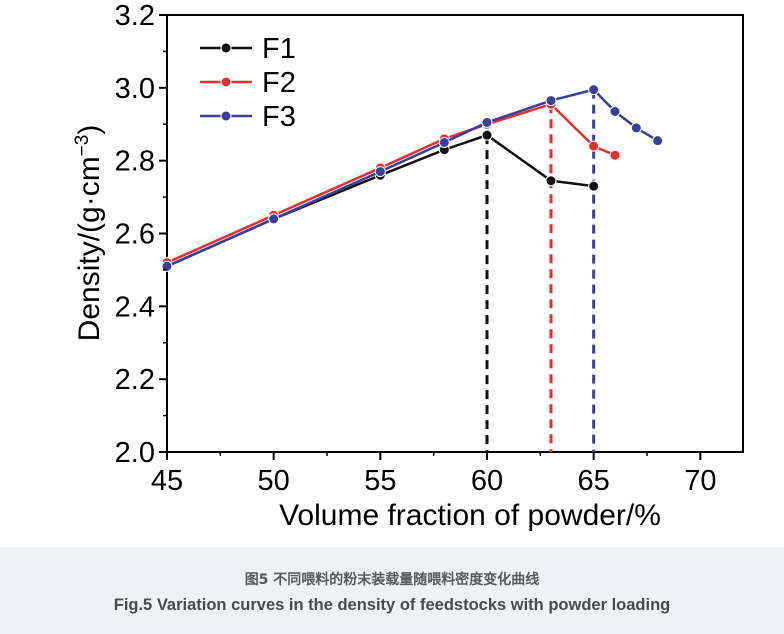 This screenshot has height=634, width=784. I want to click on legend-label: F1, so click(279, 49).